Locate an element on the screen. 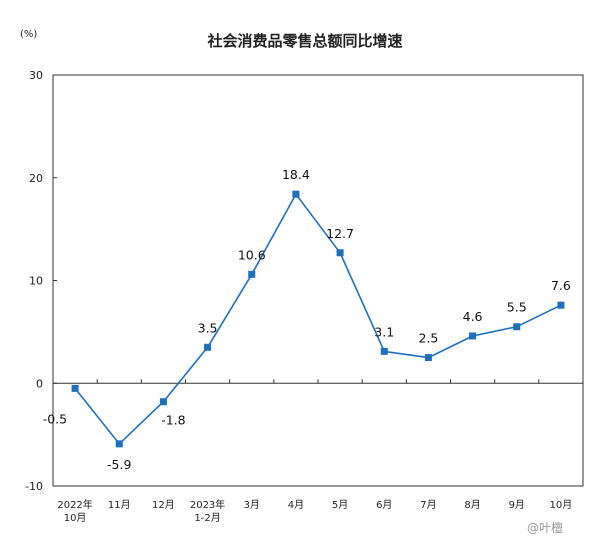  x-tick-label: 9月 is located at coordinates (517, 505).